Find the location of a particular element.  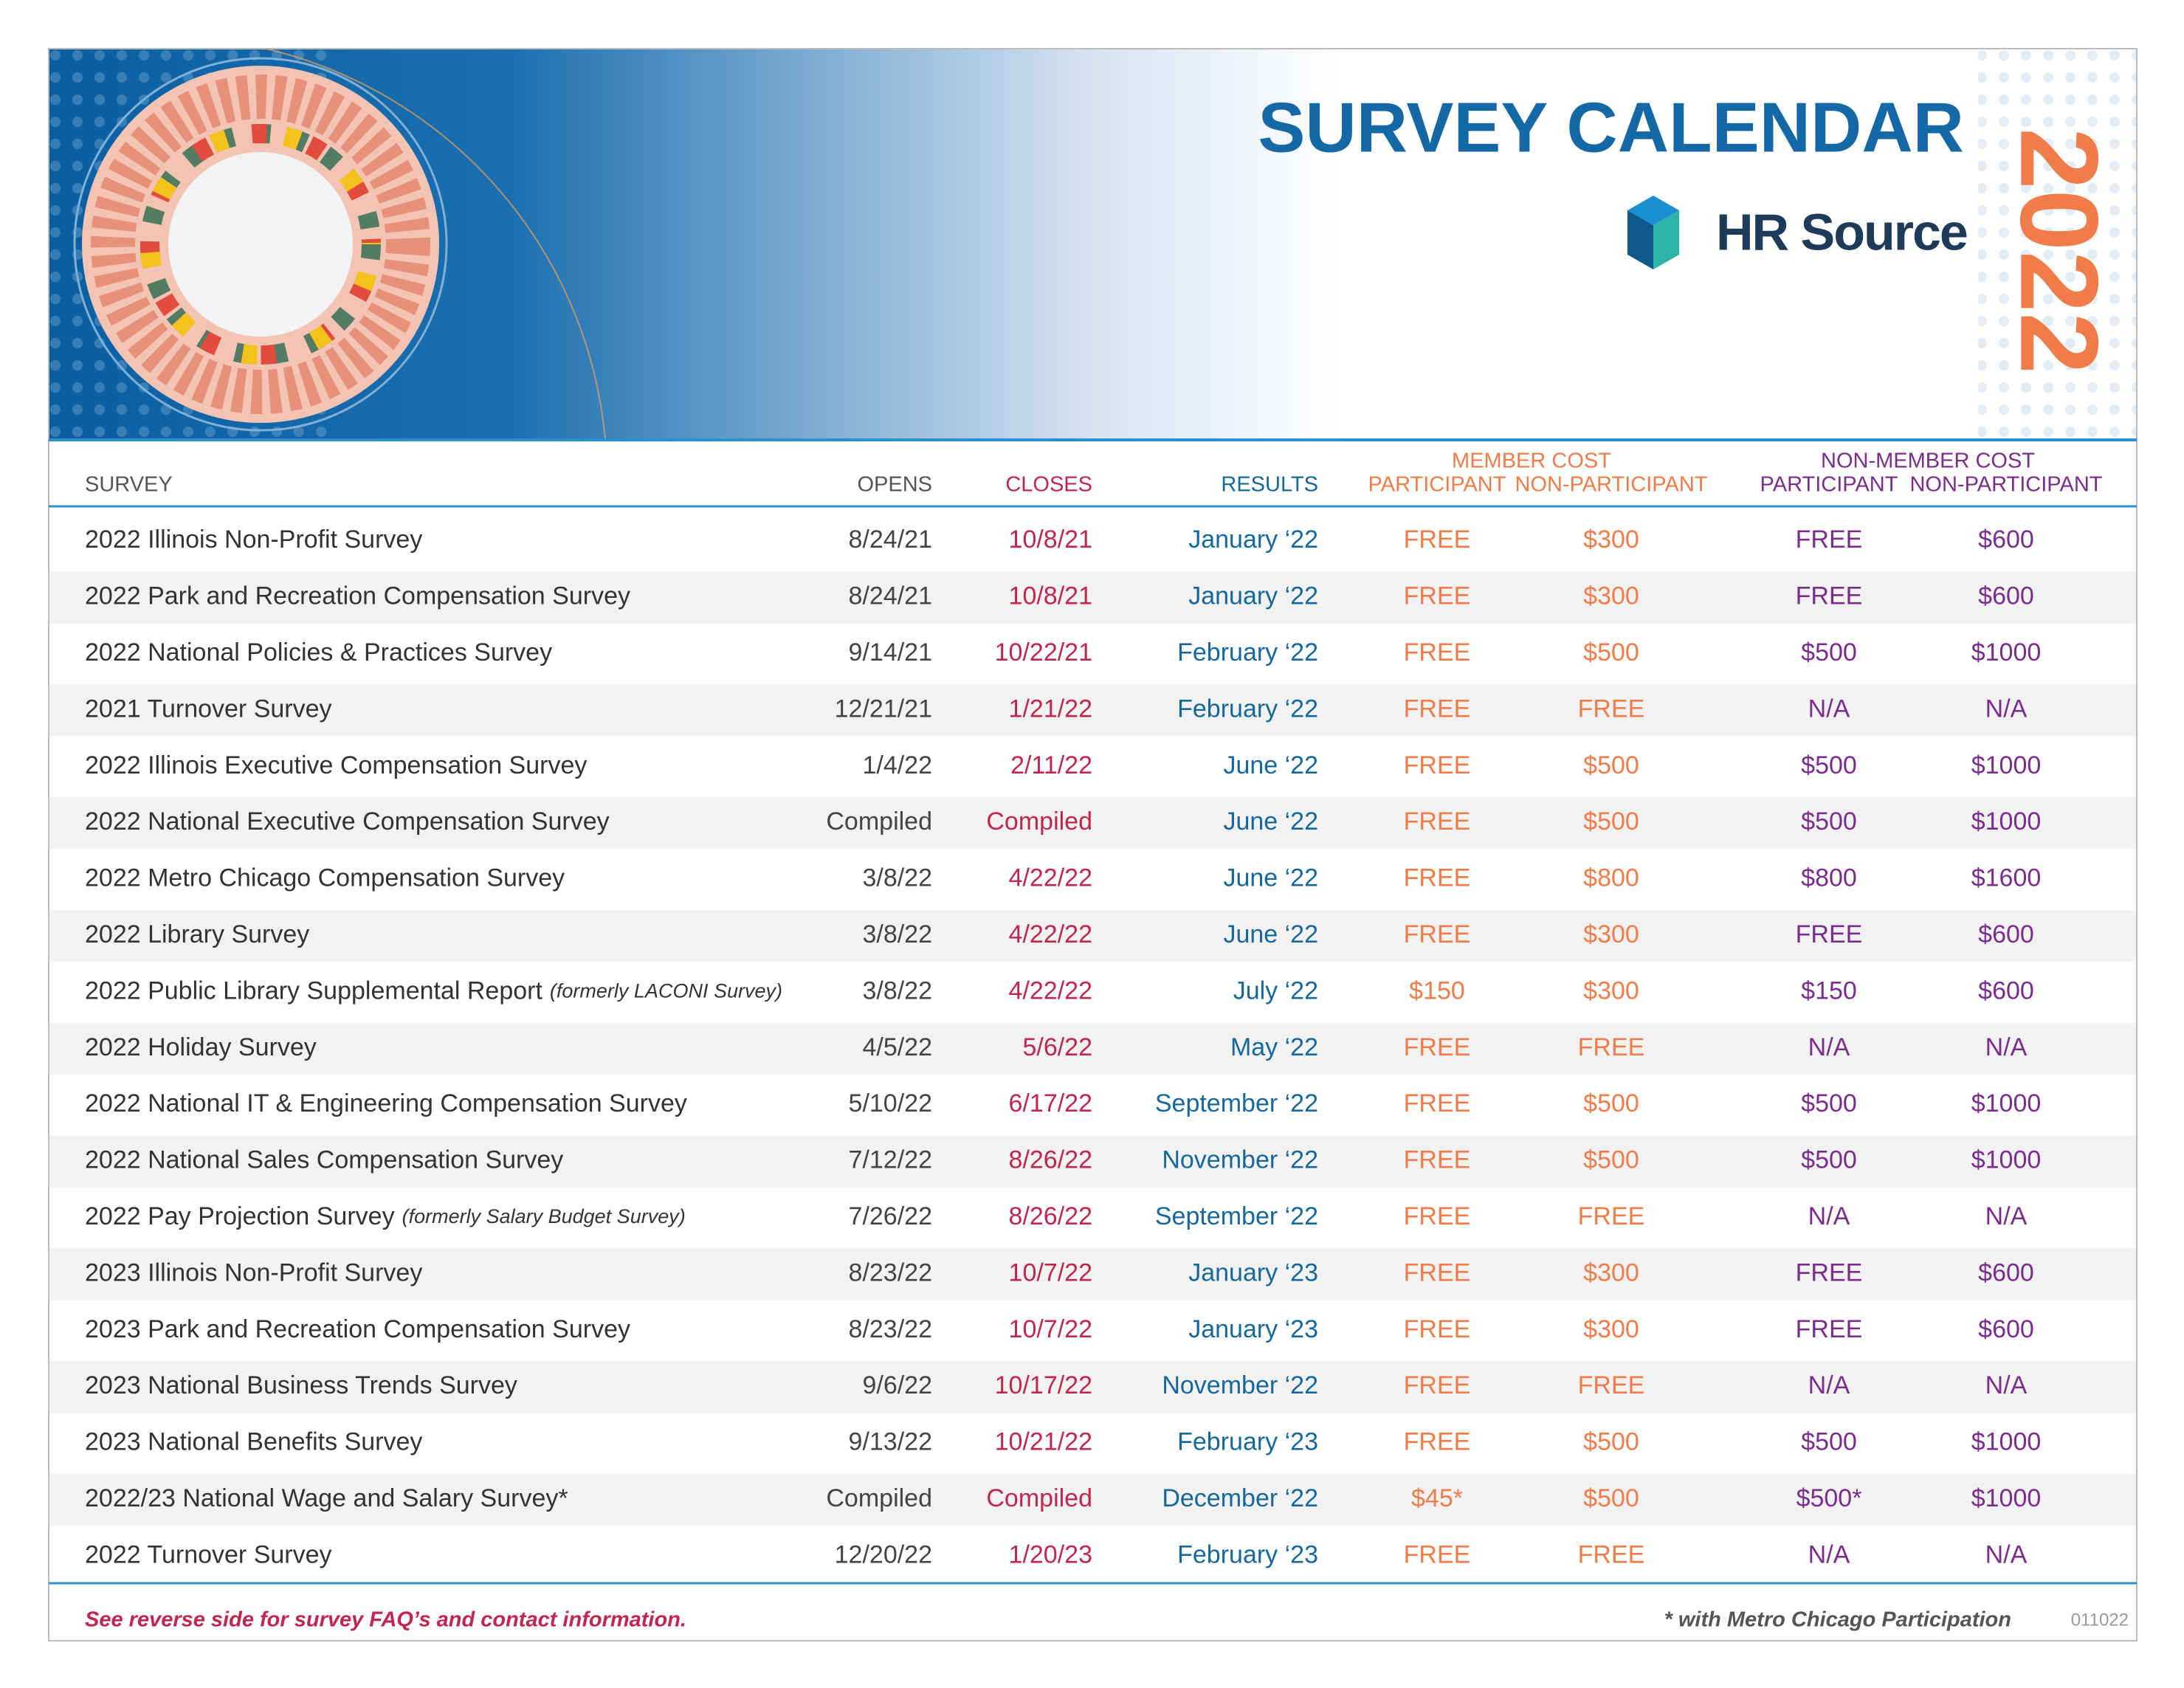

cell-nonmember-nonparticipant: $1000 is located at coordinates (2007, 821).